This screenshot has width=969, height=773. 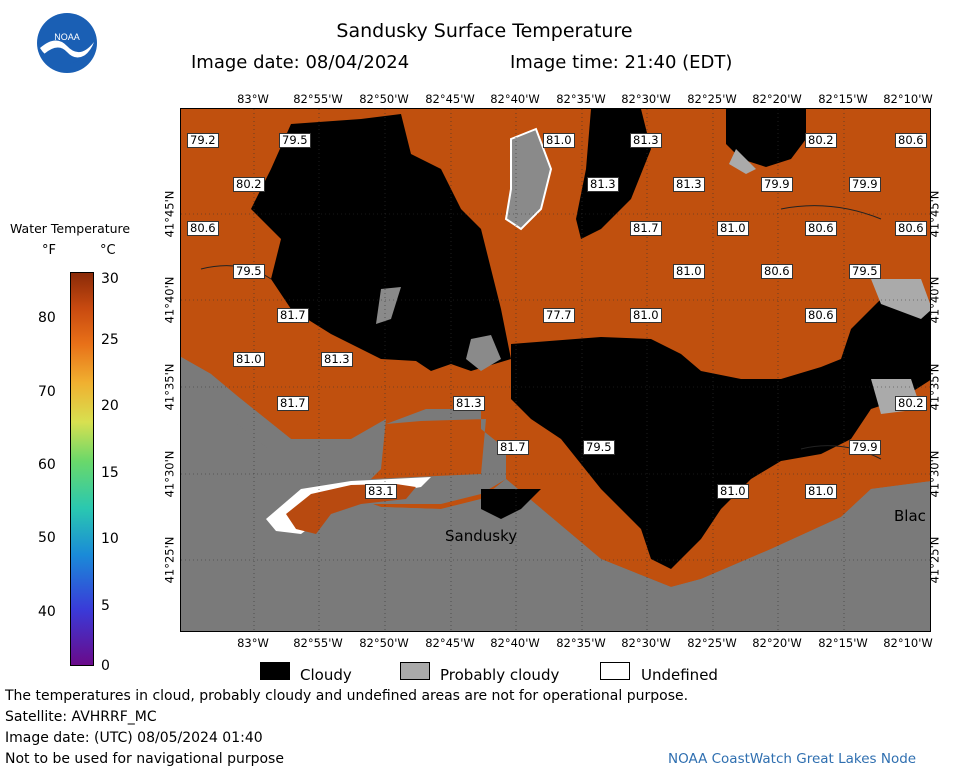 What do you see at coordinates (47, 318) in the screenshot?
I see `colorbar-f-tick: 80` at bounding box center [47, 318].